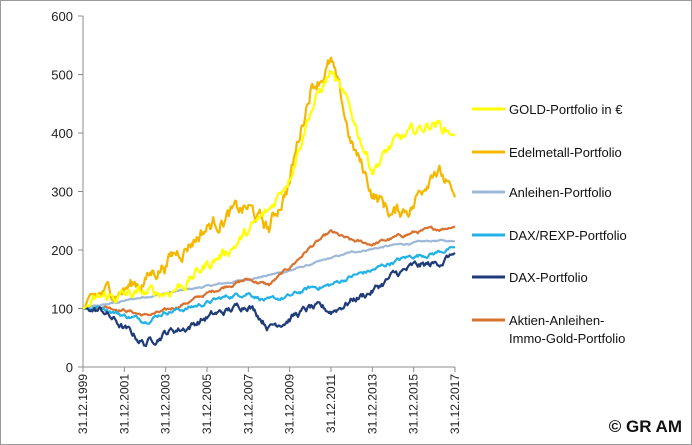 The image size is (692, 445). I want to click on x-tick-label: 31.12.1999, so click(83, 404).